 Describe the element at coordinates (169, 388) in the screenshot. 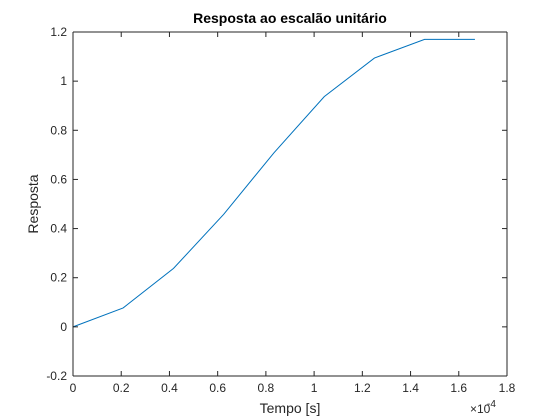

I see `x-tick-label: 0.4` at that location.